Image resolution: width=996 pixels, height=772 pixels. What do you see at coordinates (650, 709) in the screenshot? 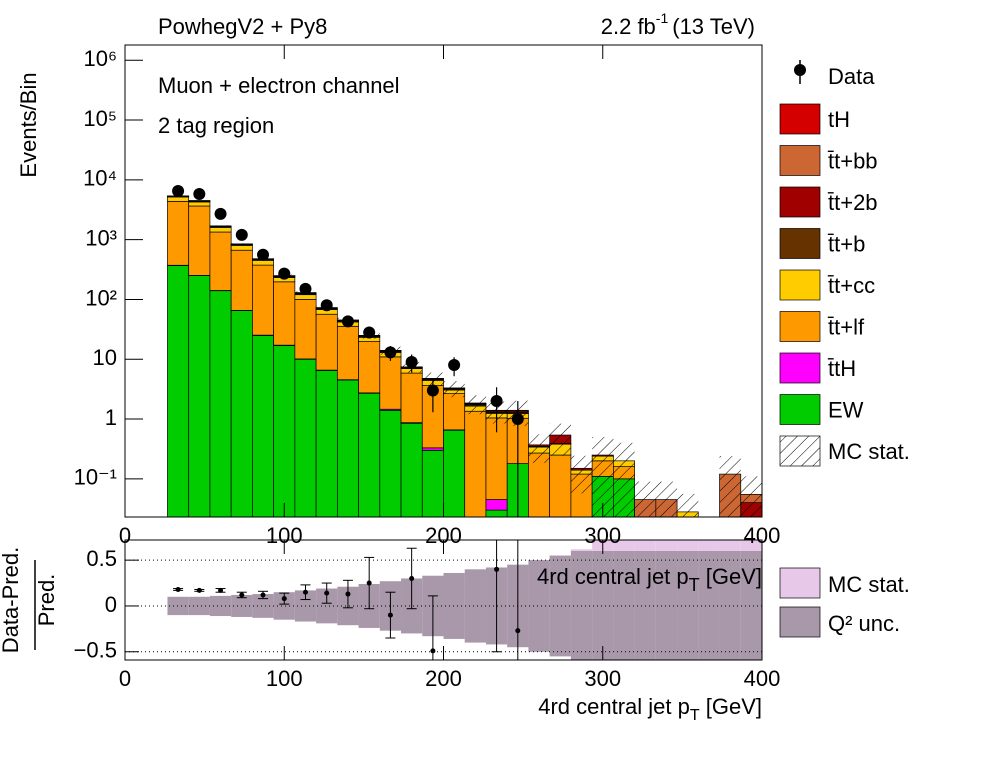
I see `x-axis-label: 4rd central jet pT [GeV]` at bounding box center [650, 709].